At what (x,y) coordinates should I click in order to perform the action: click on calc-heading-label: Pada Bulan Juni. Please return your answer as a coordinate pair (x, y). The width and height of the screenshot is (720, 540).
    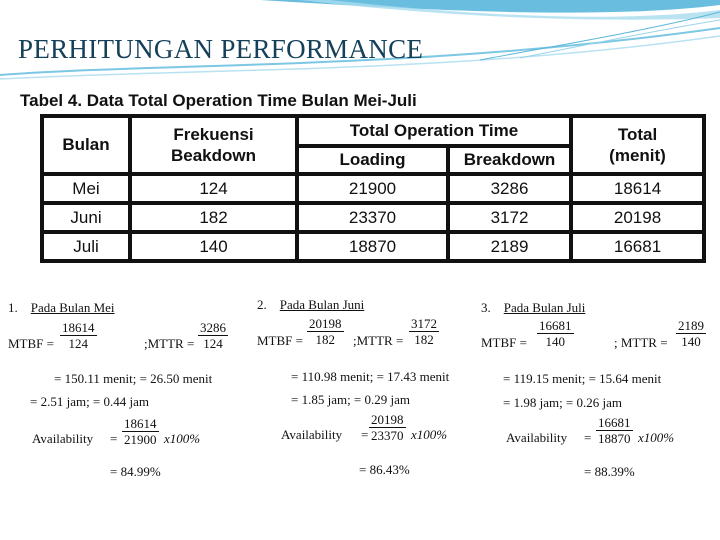
    Looking at the image, I should click on (322, 304).